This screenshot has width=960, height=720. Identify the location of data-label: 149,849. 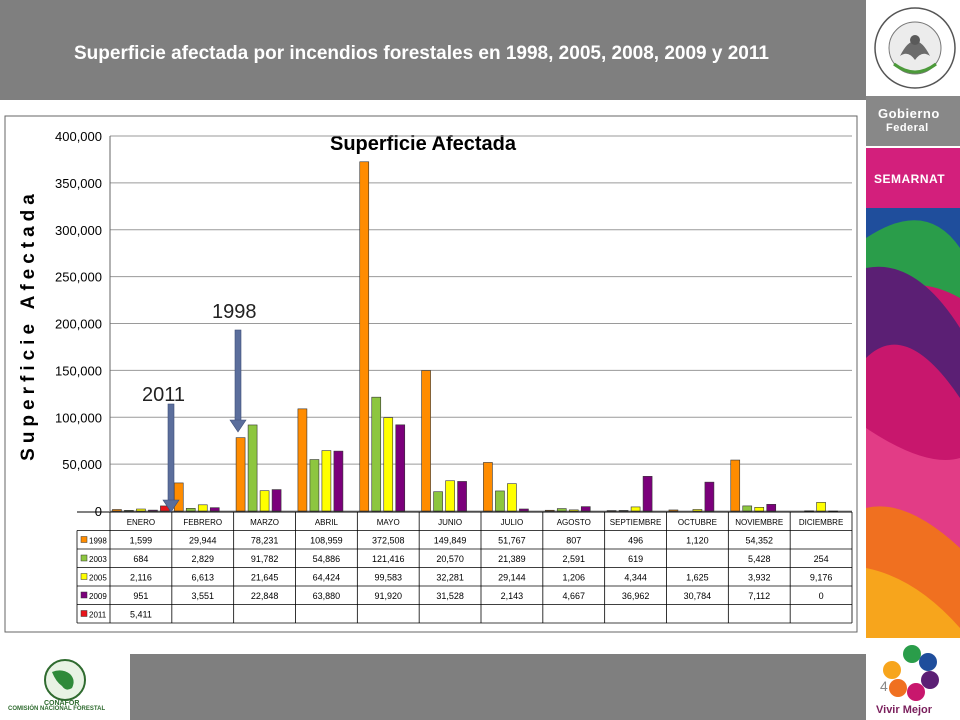
(450, 541).